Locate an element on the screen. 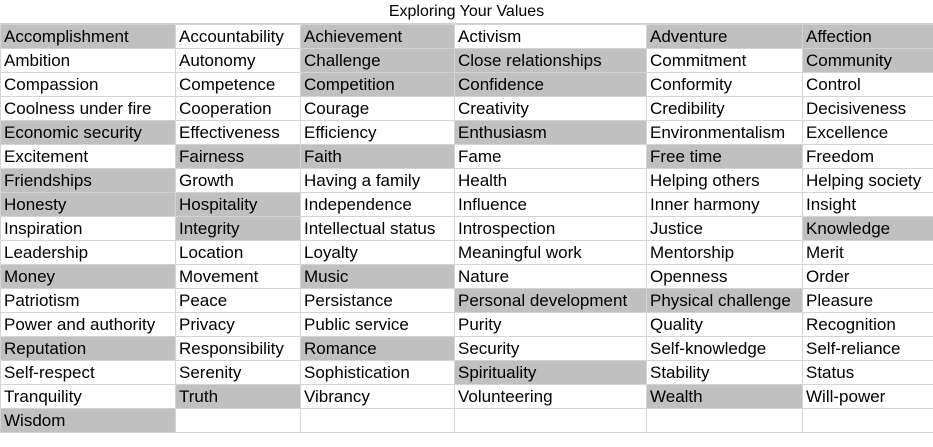 This screenshot has height=447, width=933. value-cell: Fame is located at coordinates (550, 156).